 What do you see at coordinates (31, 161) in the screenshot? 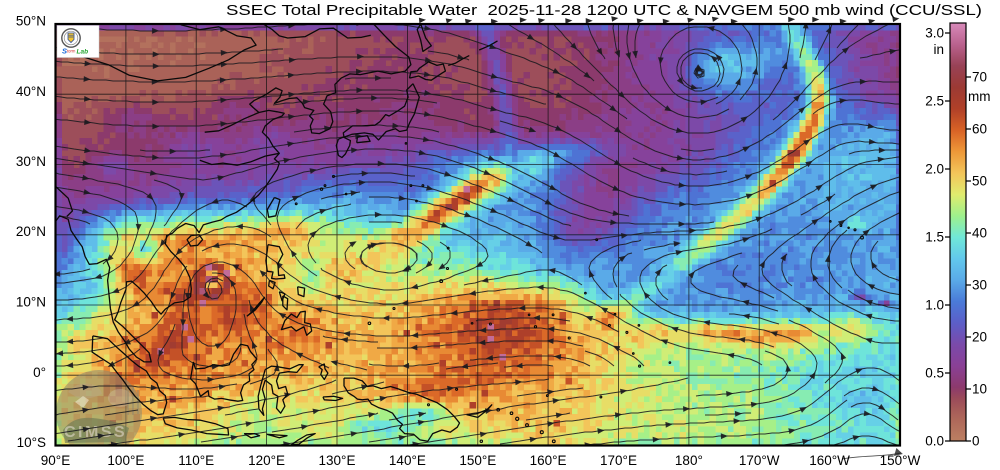
I see `svg-text: 30°N` at bounding box center [31, 161].